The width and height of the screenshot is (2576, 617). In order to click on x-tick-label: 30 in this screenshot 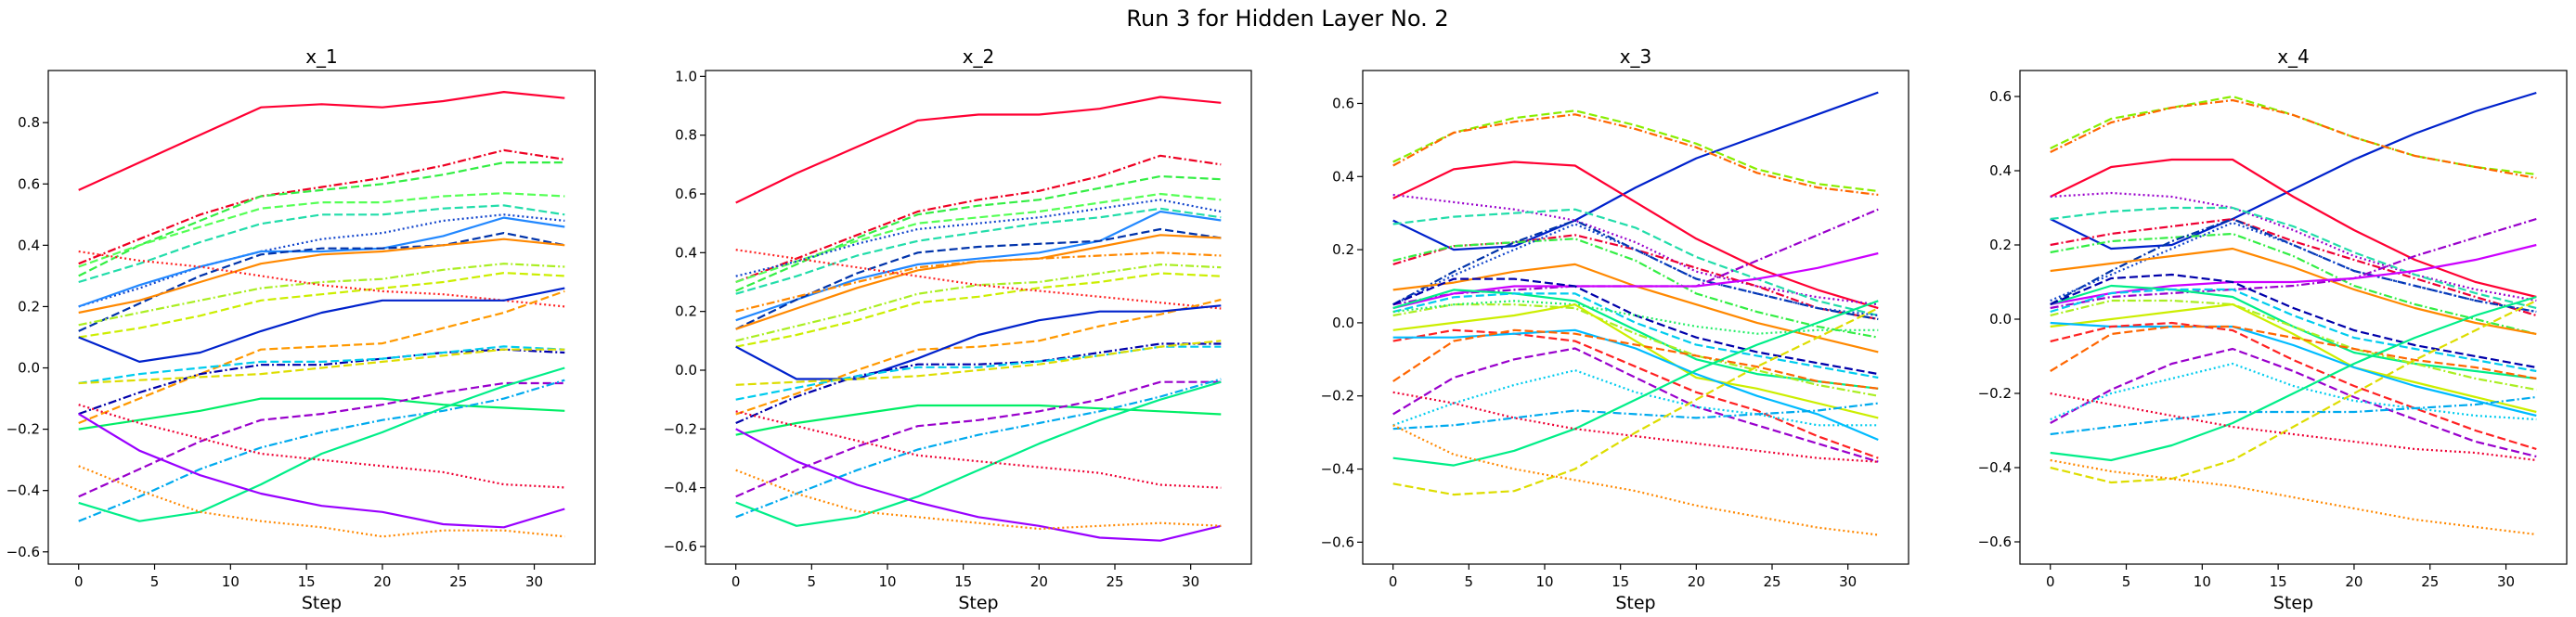, I will do `click(534, 581)`.